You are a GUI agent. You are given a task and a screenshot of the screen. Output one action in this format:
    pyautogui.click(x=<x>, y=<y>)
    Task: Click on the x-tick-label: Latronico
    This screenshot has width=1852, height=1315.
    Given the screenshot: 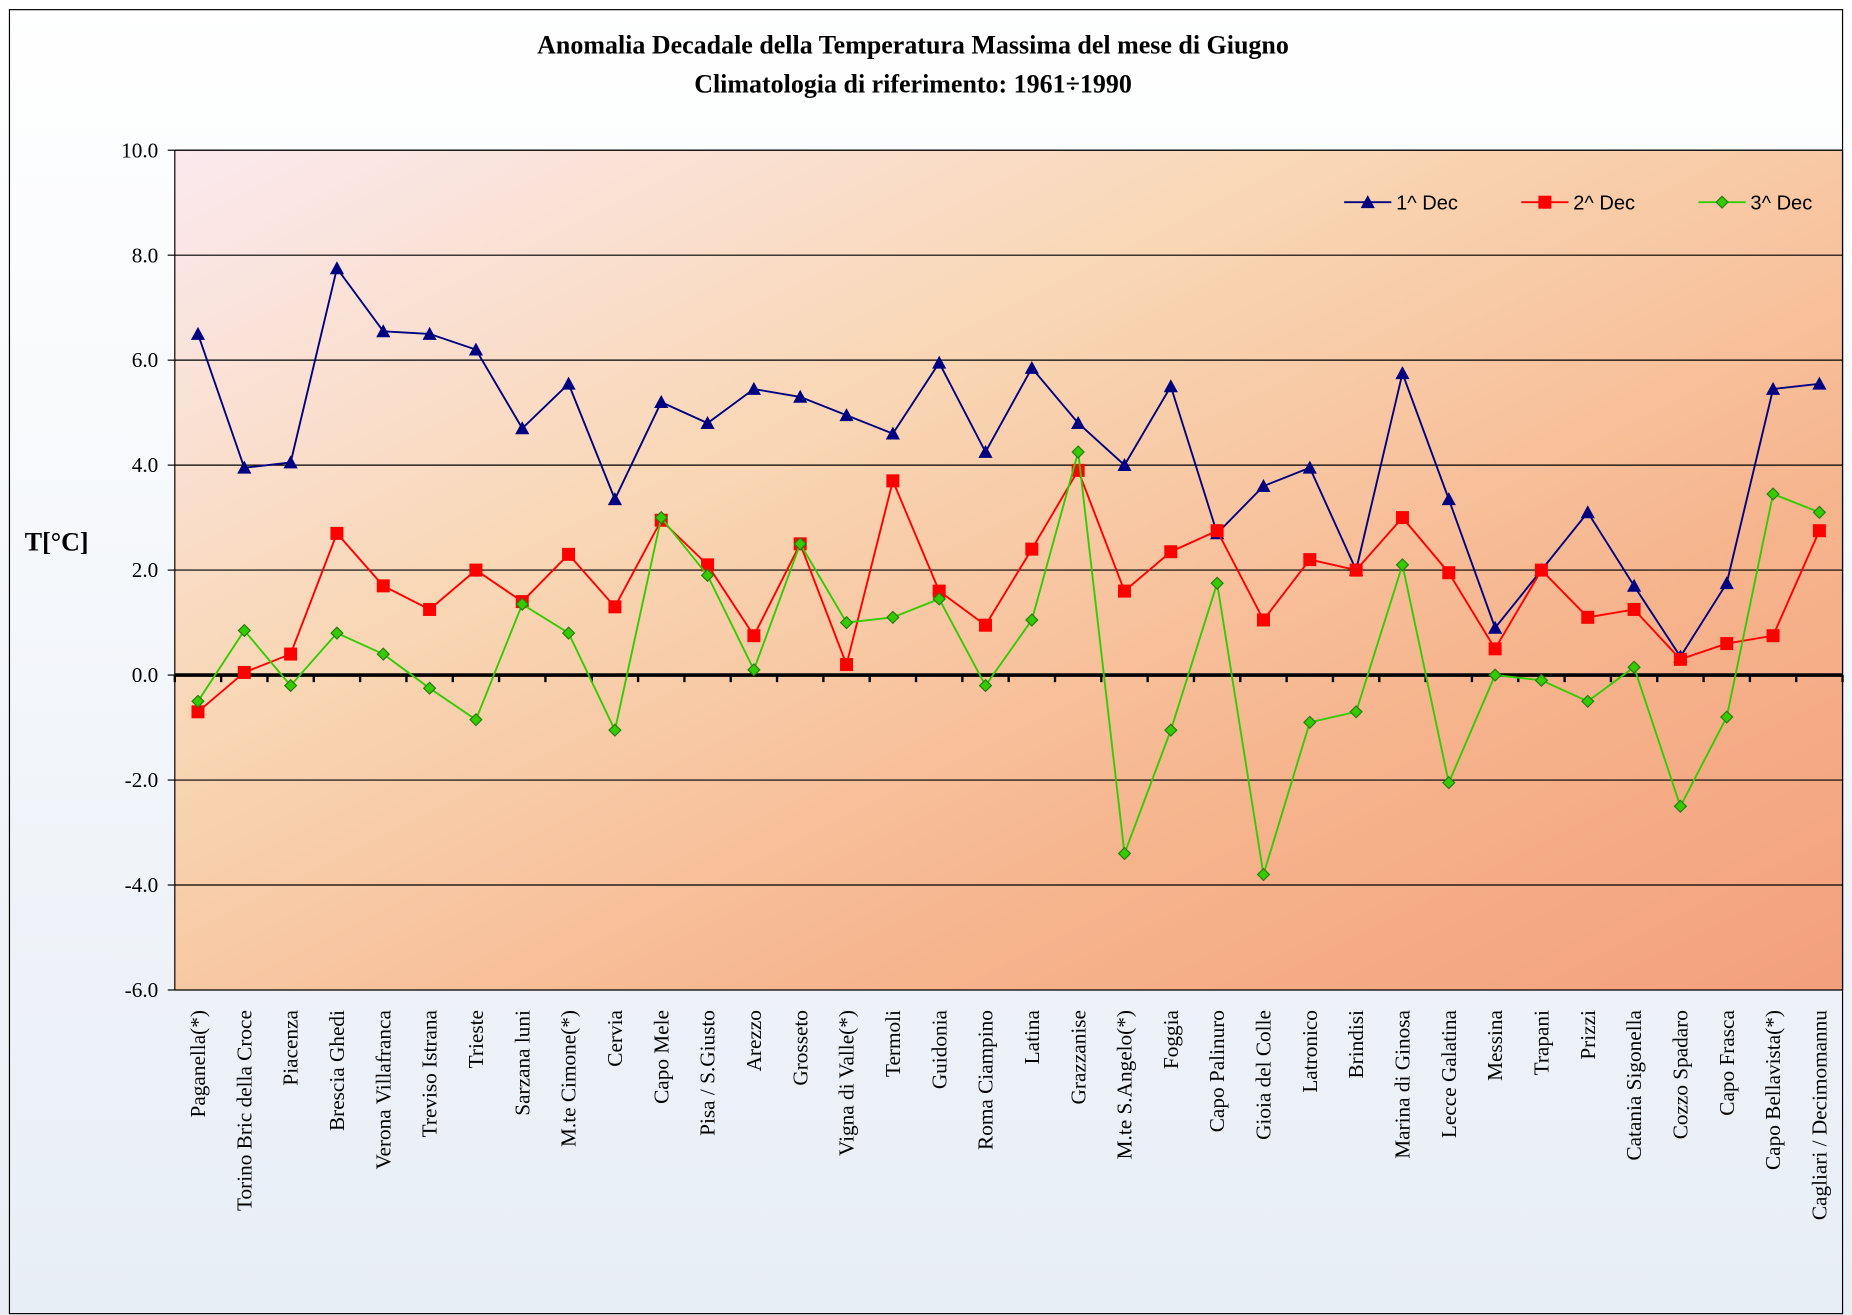 What is the action you would take?
    pyautogui.click(x=1310, y=1051)
    